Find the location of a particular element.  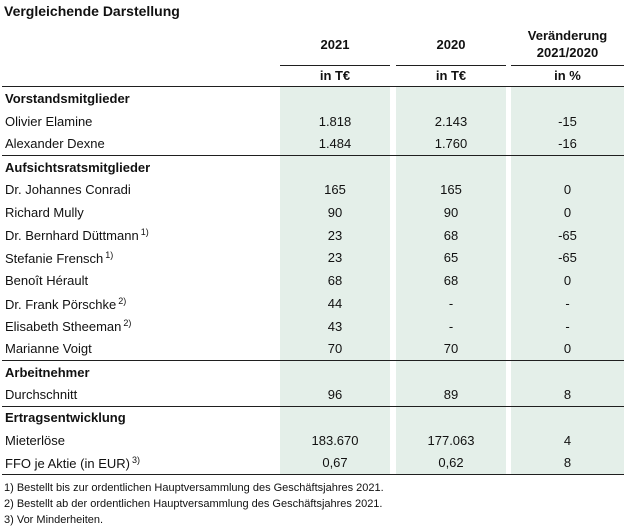

value-2021: 90 is located at coordinates (335, 212).